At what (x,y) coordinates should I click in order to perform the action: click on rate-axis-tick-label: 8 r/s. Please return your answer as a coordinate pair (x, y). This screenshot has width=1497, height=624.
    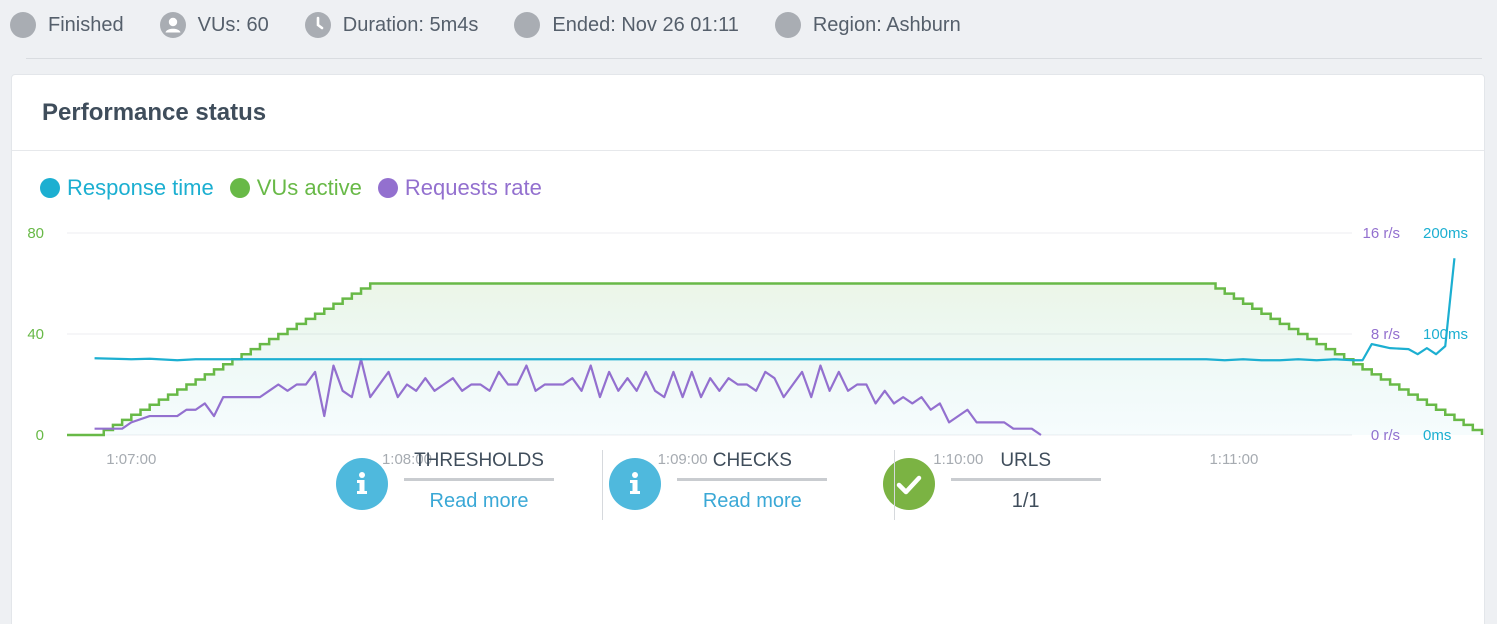
    Looking at the image, I should click on (1385, 334).